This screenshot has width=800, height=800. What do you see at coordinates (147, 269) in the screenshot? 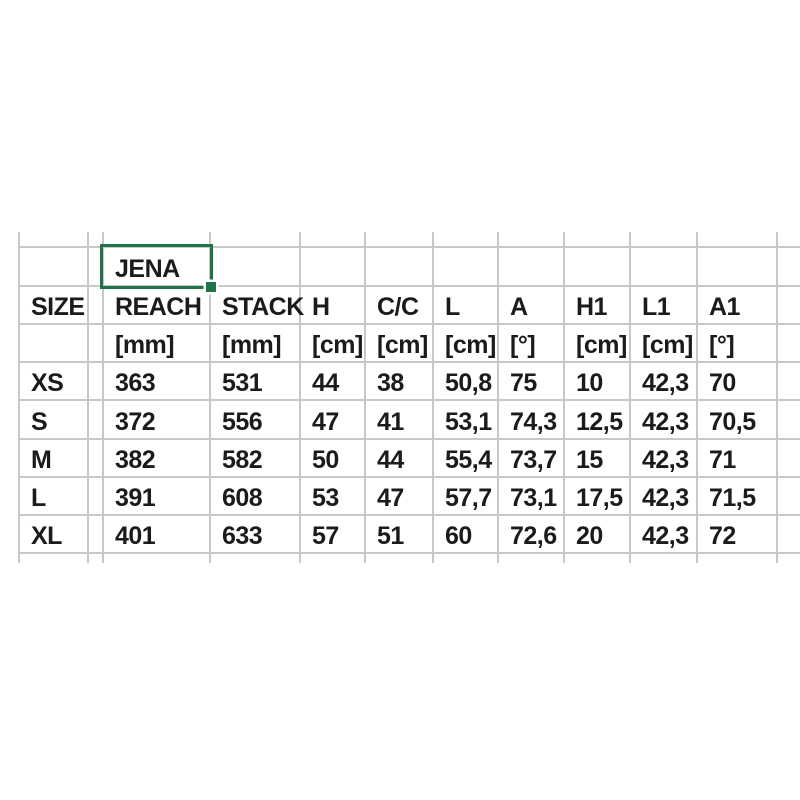
I see `selected-cell: JENA` at bounding box center [147, 269].